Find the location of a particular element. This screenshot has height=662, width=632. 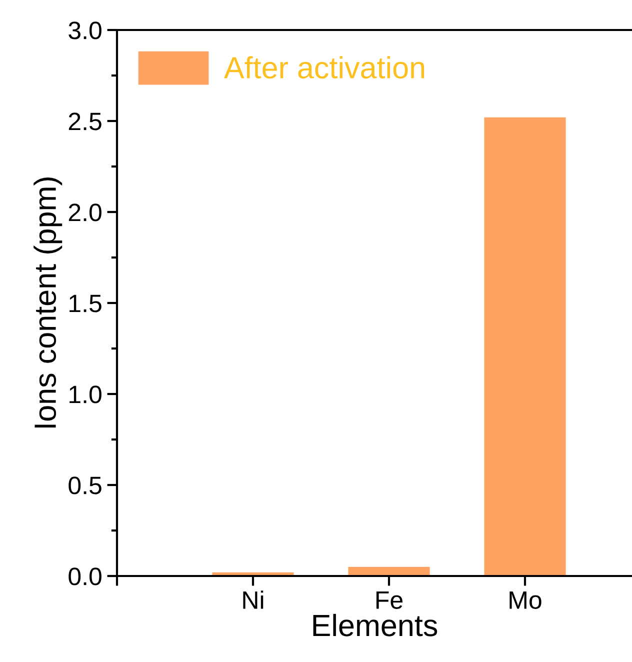

y-tick-label: 0.5 is located at coordinates (85, 485).